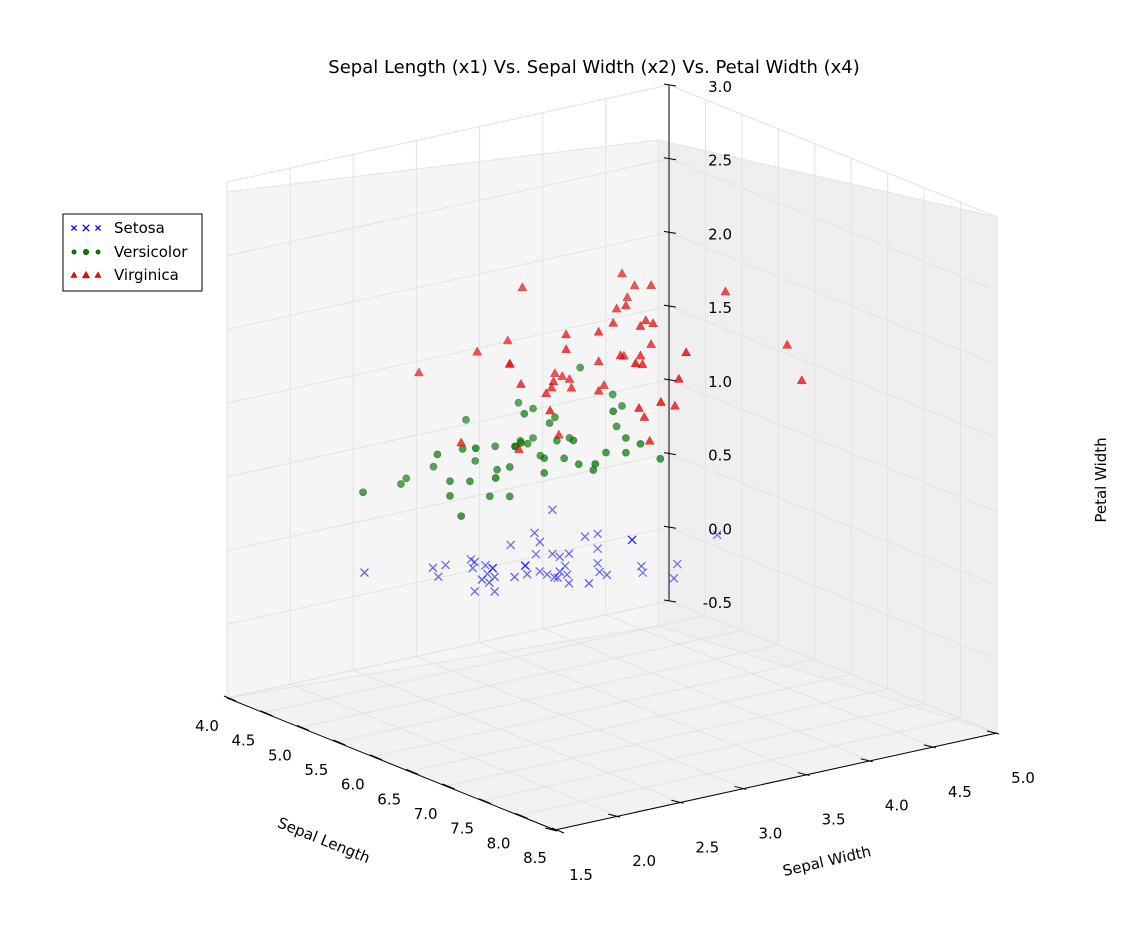  What do you see at coordinates (389, 799) in the screenshot?
I see `x-tick-label: 6.5` at bounding box center [389, 799].